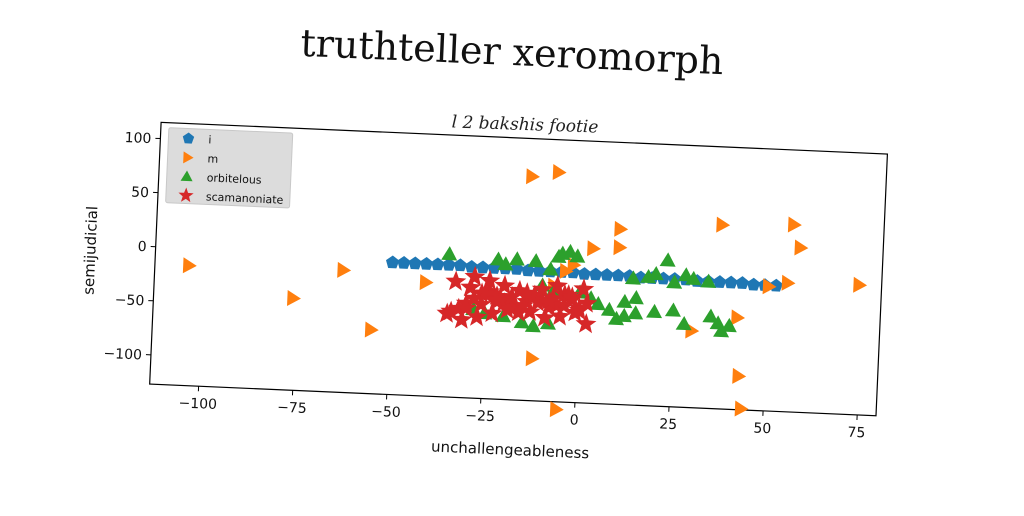 The image size is (1024, 516). I want to click on x-tick-label: 0, so click(574, 420).